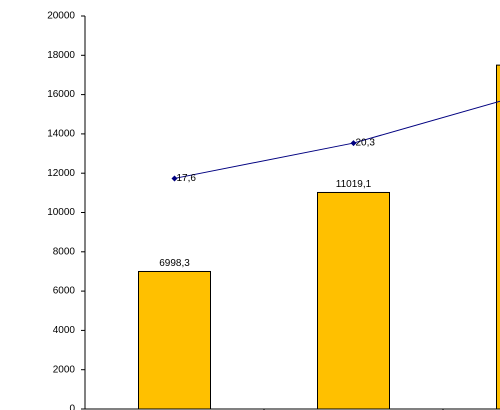  I want to click on y-tick-label: 20000, so click(61, 16).